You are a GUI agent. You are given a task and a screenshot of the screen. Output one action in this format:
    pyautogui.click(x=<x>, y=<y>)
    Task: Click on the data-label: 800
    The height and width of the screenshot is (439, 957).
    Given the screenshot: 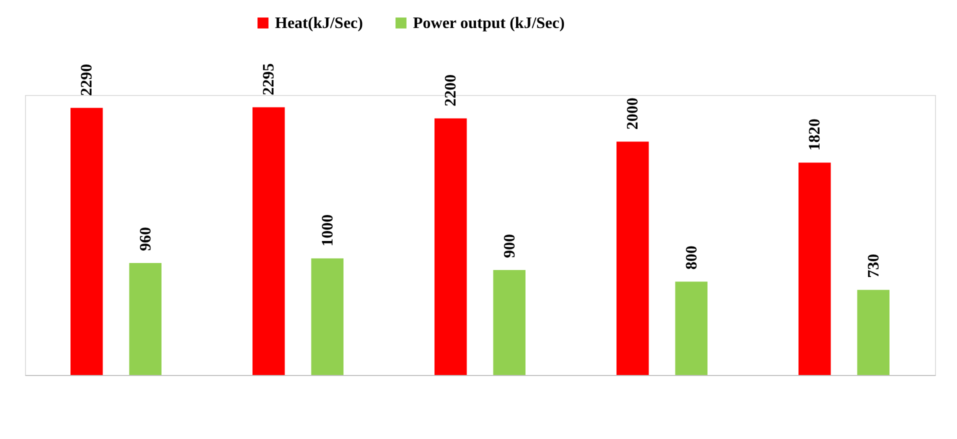 What is the action you would take?
    pyautogui.click(x=691, y=258)
    